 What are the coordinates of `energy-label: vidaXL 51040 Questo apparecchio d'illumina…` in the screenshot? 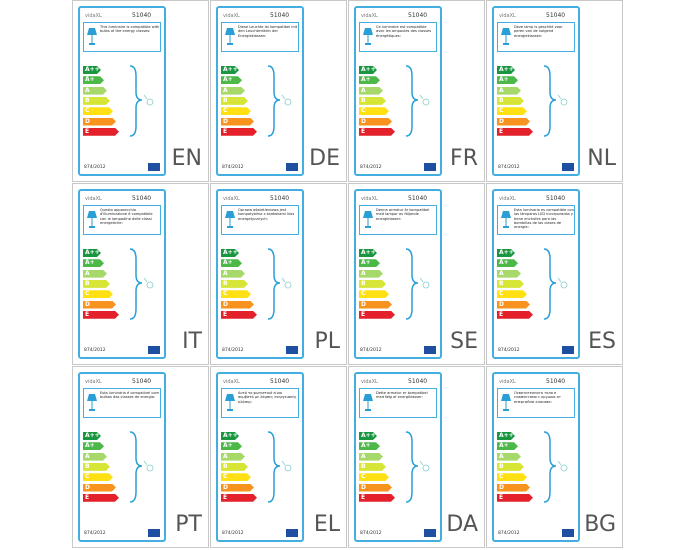 It's located at (122, 274).